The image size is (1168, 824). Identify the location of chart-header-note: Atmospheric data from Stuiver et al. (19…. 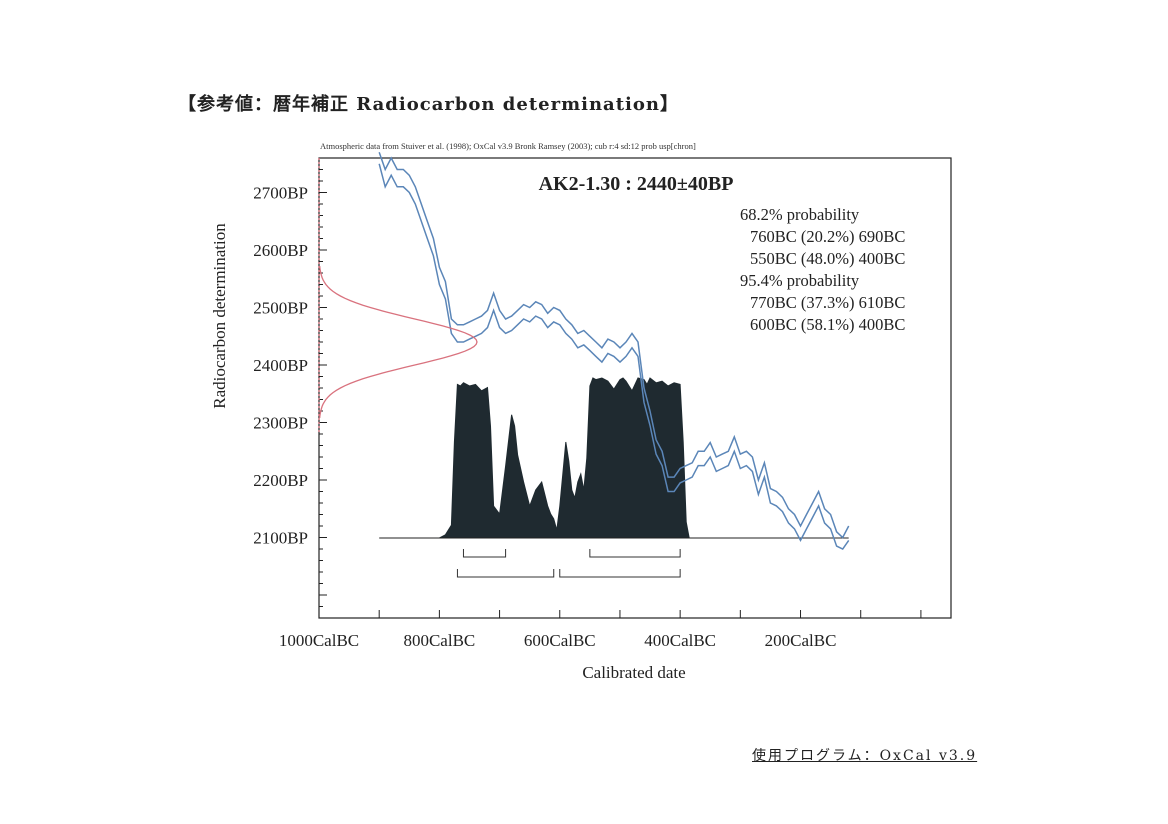
(508, 146).